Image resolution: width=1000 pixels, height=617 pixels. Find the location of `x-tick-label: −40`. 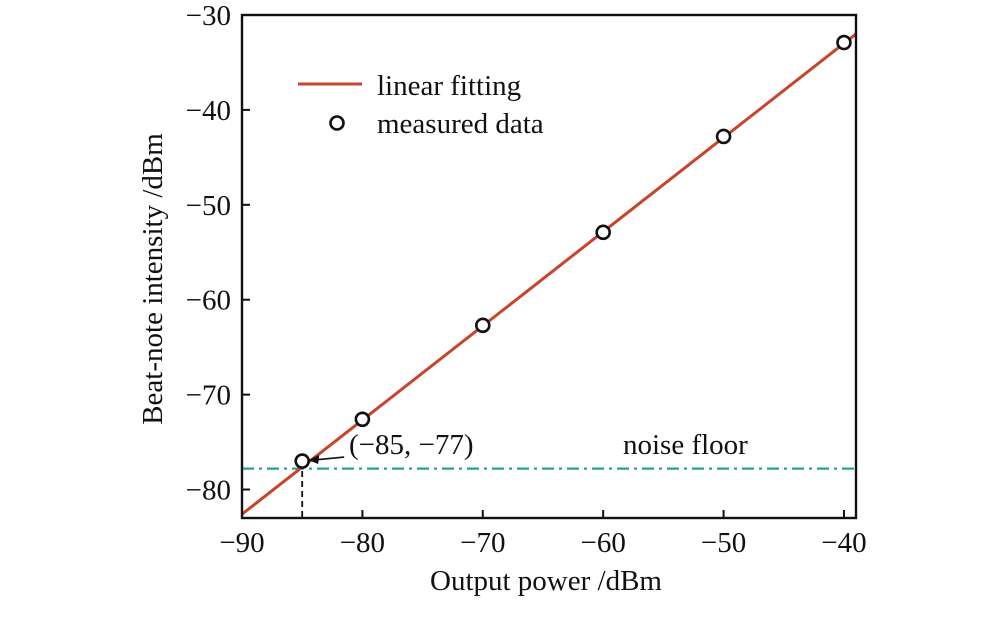

x-tick-label: −40 is located at coordinates (843, 543).